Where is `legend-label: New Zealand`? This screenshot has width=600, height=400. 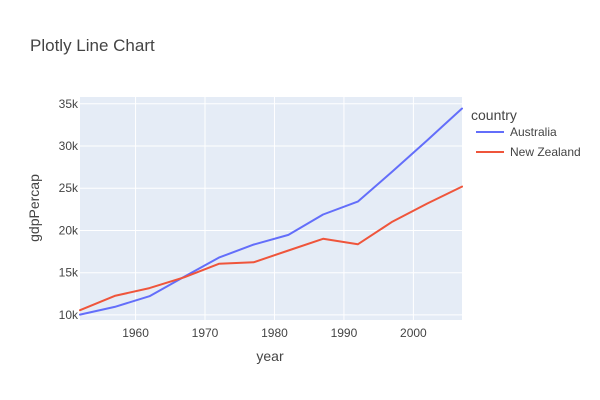 legend-label: New Zealand is located at coordinates (545, 152).